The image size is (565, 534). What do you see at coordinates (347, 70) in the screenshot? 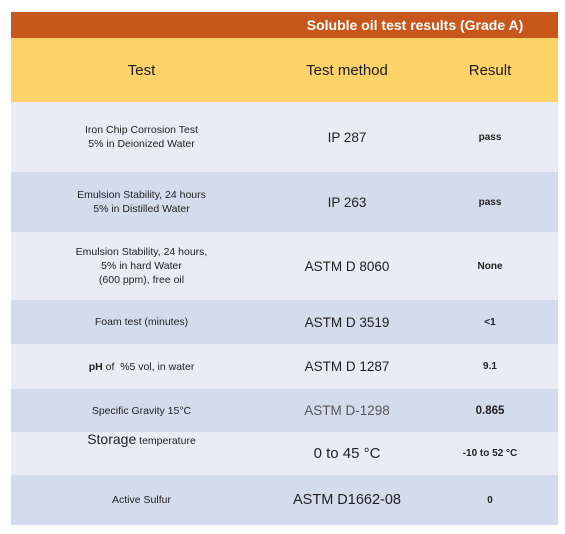
I see `header-method: Test method` at bounding box center [347, 70].